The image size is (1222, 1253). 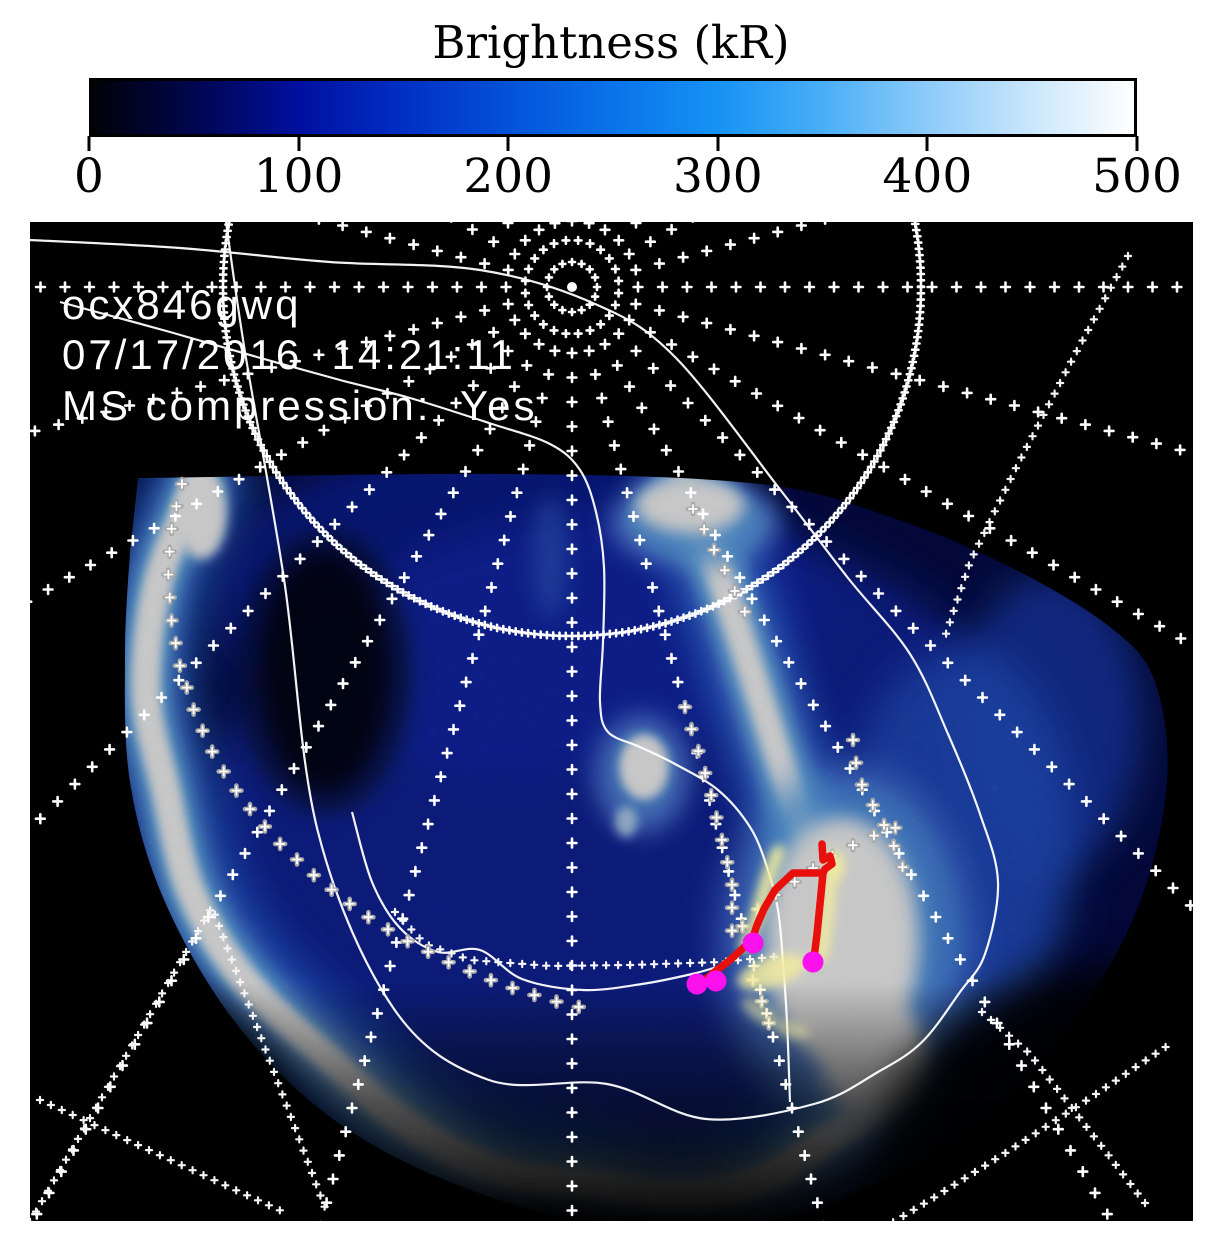 What do you see at coordinates (182, 304) in the screenshot?
I see `annotation-image-id: ocx846gwq` at bounding box center [182, 304].